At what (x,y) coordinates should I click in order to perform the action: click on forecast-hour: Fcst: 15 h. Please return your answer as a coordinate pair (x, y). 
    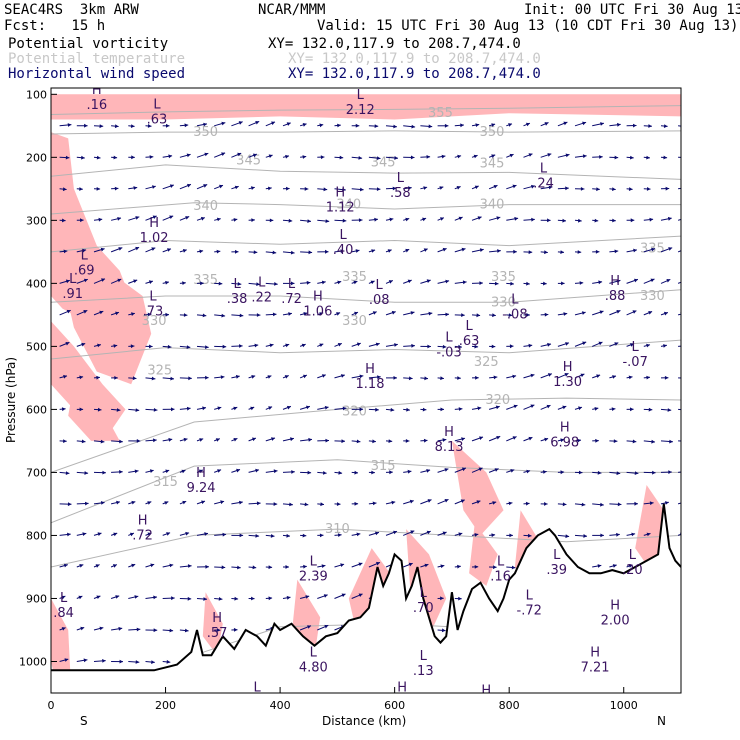
    Looking at the image, I should click on (55, 26).